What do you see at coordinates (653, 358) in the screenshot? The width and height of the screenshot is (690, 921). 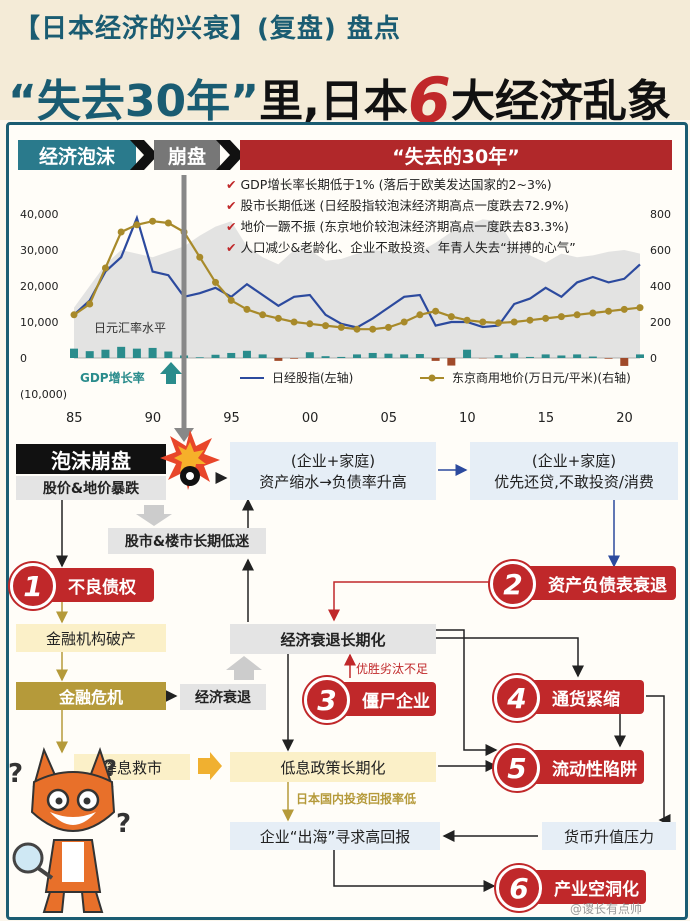 I see `y-right-tick-label: 0` at bounding box center [653, 358].